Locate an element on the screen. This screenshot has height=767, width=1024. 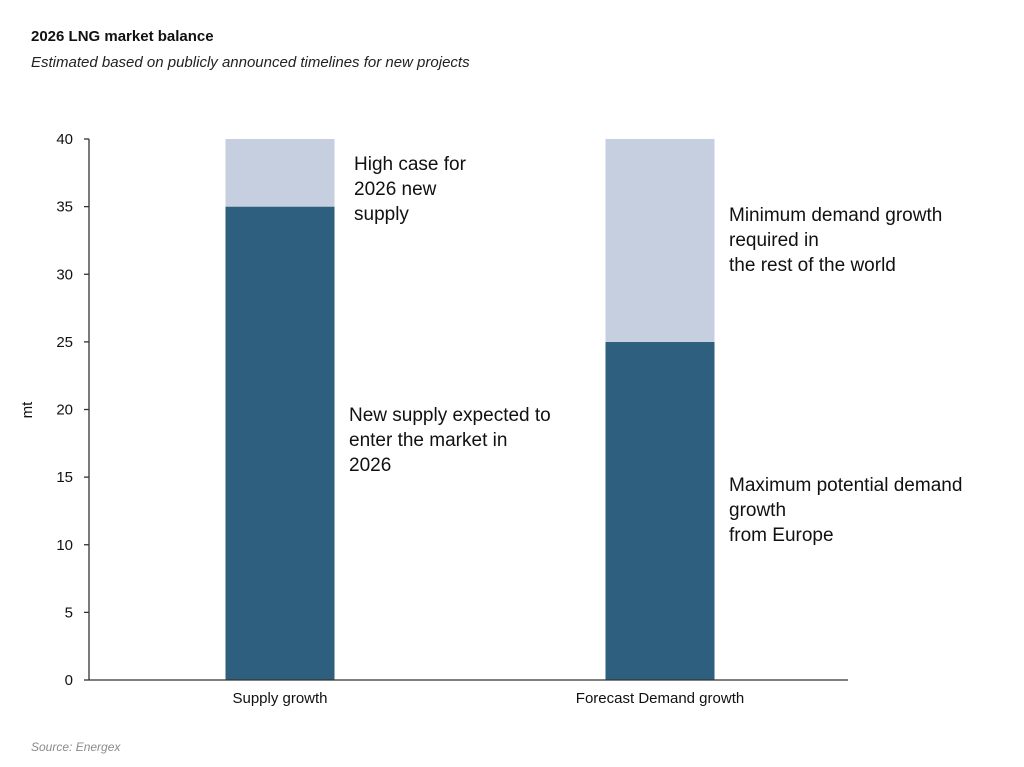
x-tick-label: Supply growth is located at coordinates (279, 698).